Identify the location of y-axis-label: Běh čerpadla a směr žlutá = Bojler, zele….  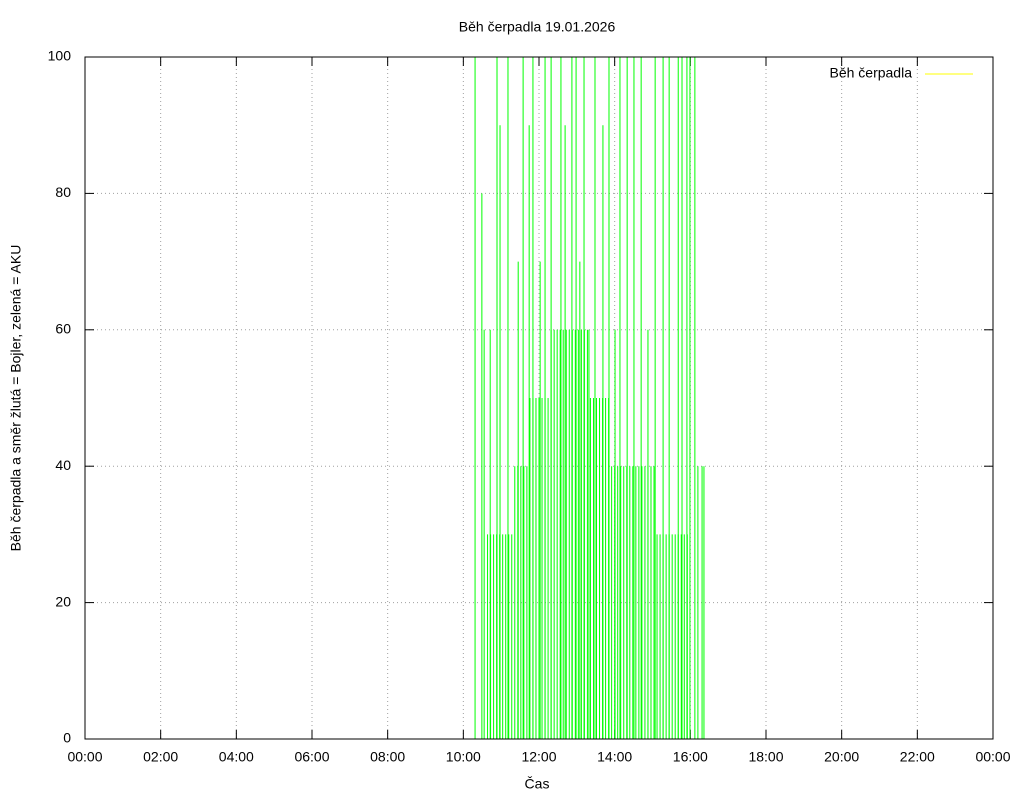
(16, 398).